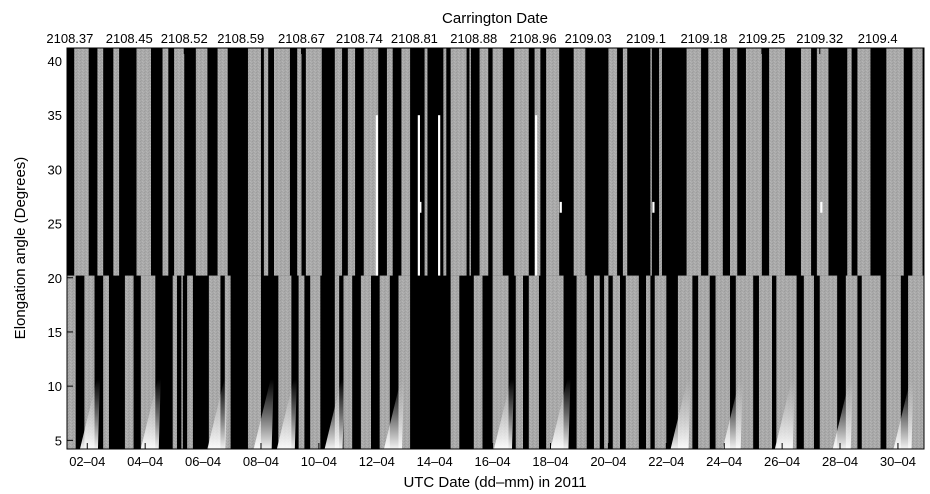  I want to click on y-tick-label: 25, so click(55, 224).